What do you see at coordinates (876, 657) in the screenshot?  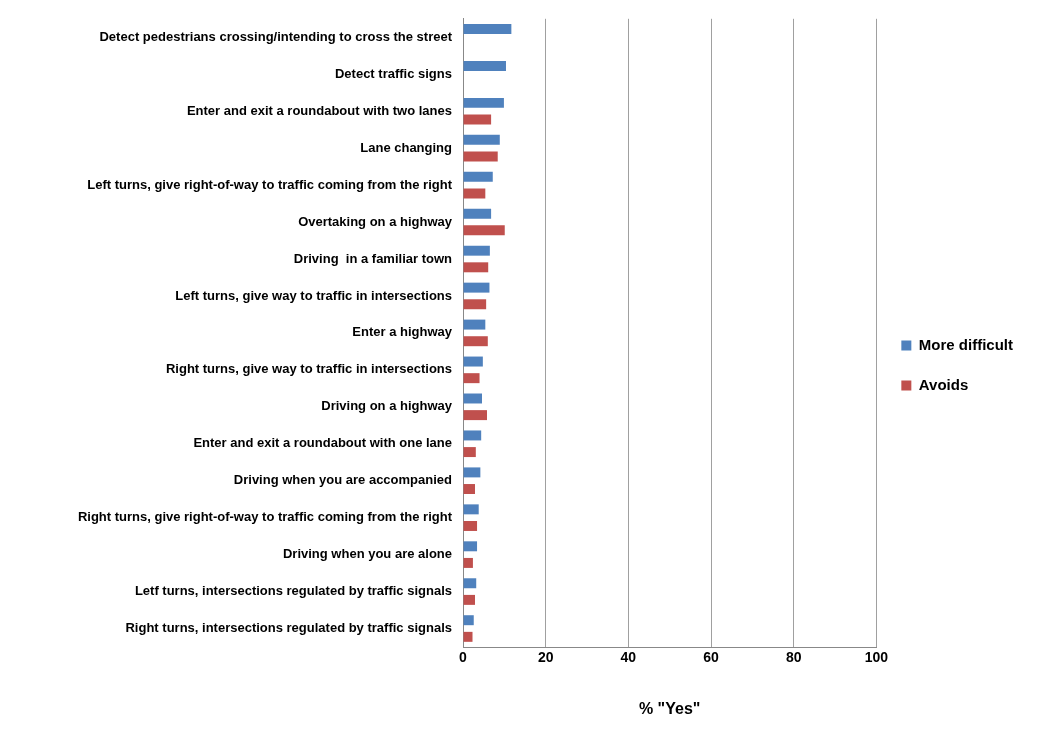 I see `x-tick-label: 100` at bounding box center [876, 657].